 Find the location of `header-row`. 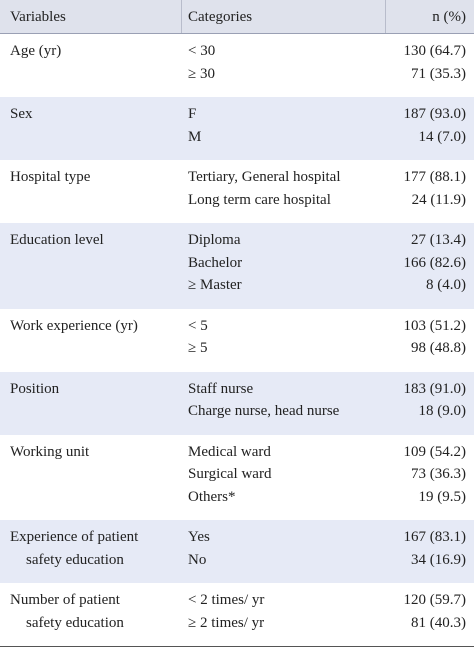

header-row is located at coordinates (237, 17).